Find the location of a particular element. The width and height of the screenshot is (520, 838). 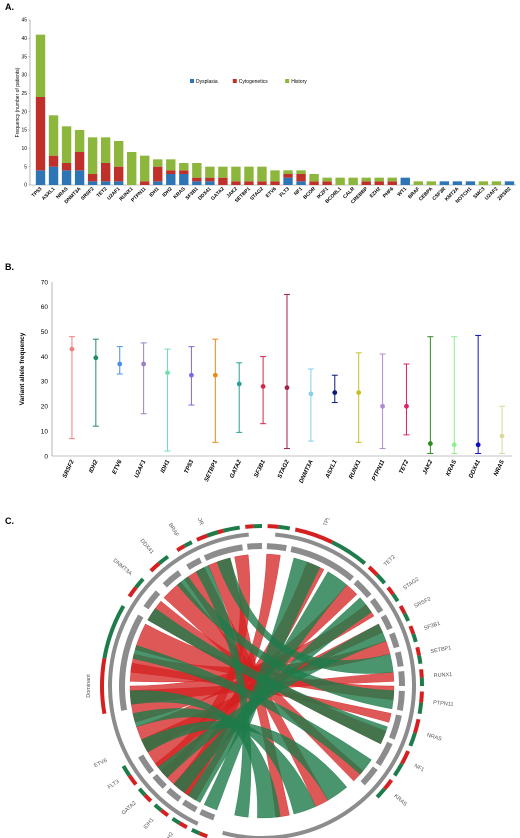

gene-label: GATA2 is located at coordinates (129, 808).